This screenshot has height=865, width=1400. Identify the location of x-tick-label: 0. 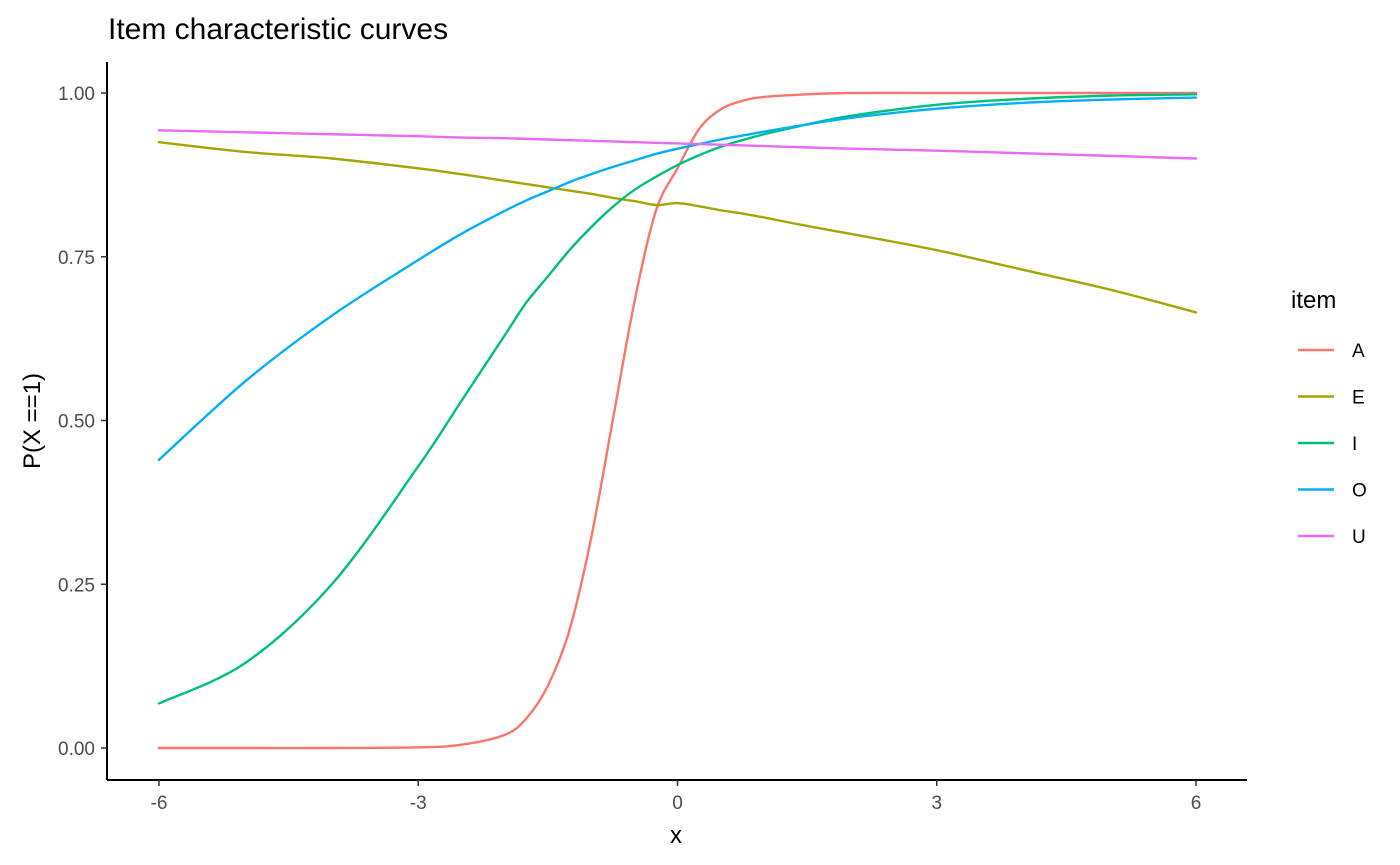
(677, 803).